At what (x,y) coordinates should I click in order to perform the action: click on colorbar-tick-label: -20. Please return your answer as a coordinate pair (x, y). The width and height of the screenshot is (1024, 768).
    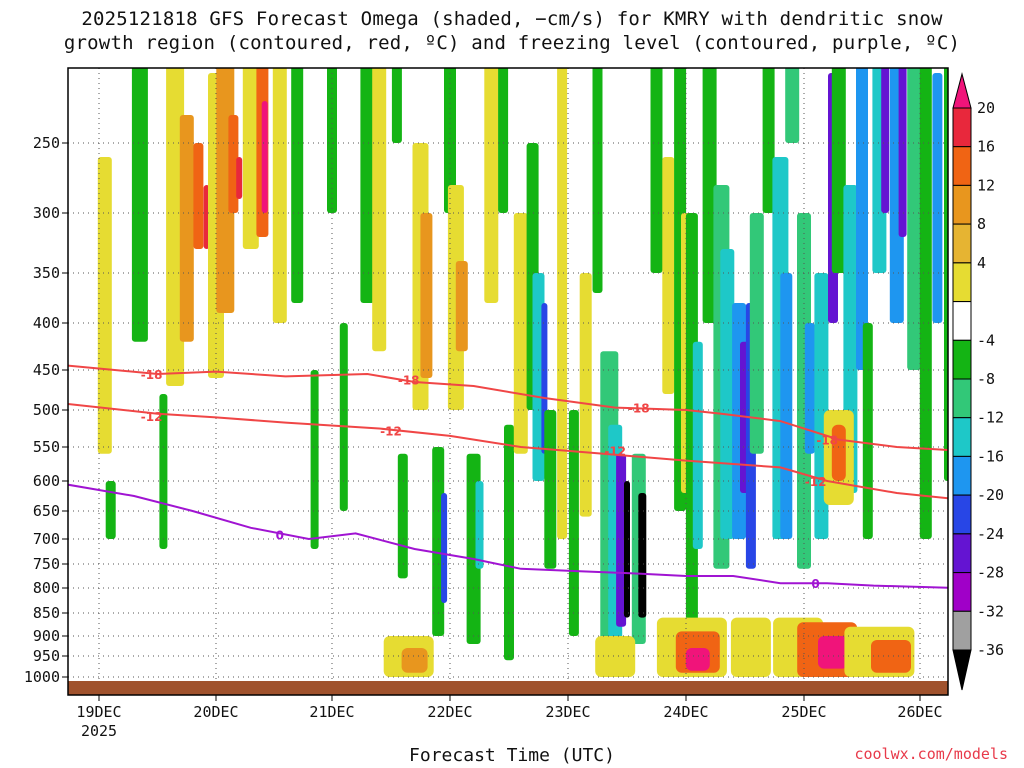
    Looking at the image, I should click on (990, 495).